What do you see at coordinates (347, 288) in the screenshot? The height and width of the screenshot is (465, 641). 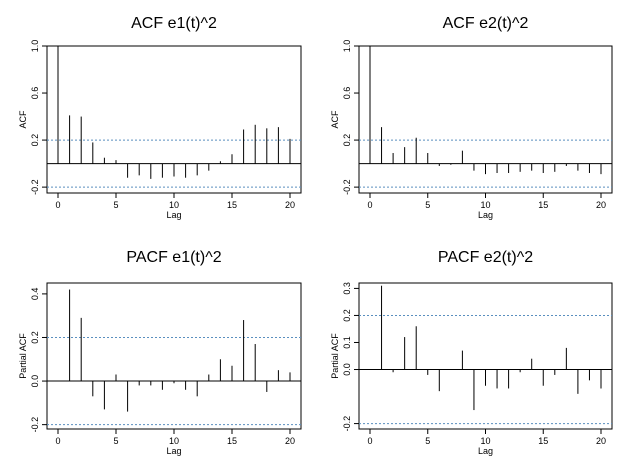 I see `y-tick-label: 0.3` at bounding box center [347, 288].